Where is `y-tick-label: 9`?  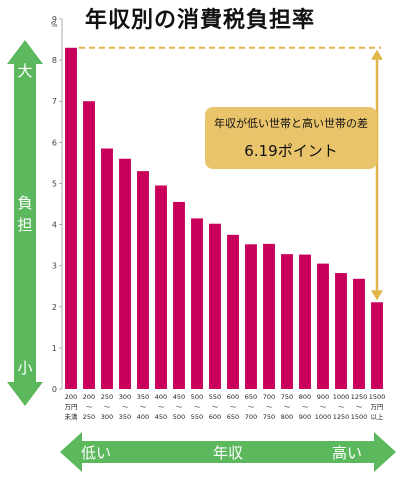 y-tick-label: 9 is located at coordinates (54, 19).